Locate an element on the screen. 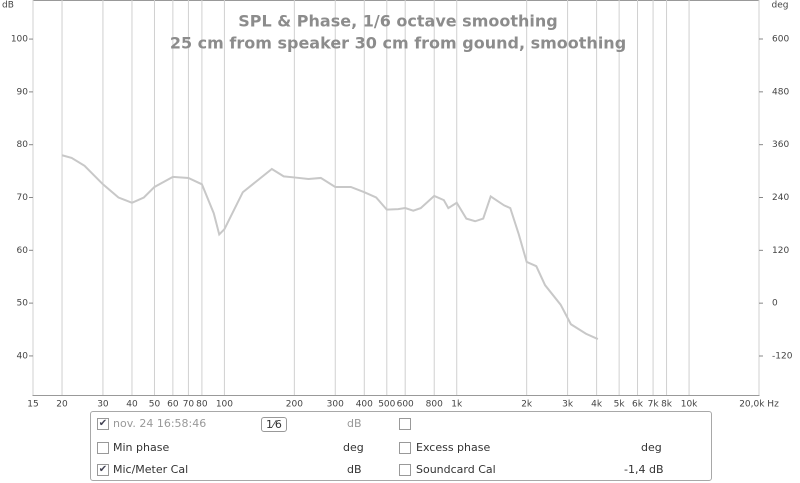 Image resolution: width=800 pixels, height=483 pixels. x-tick-label: 400 is located at coordinates (364, 405).